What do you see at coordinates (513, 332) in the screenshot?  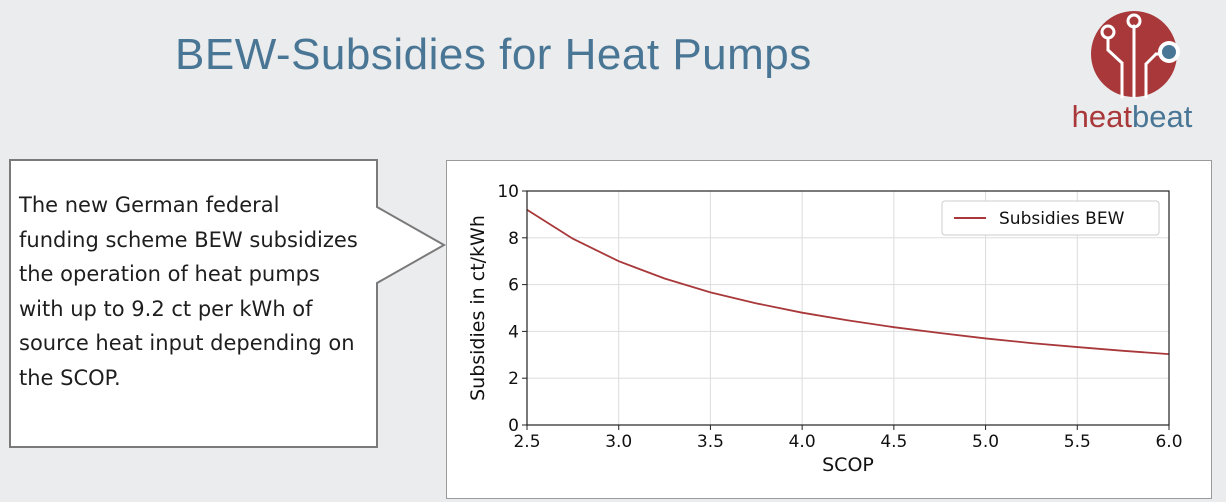 I see `y-tick-label: 4` at bounding box center [513, 332].